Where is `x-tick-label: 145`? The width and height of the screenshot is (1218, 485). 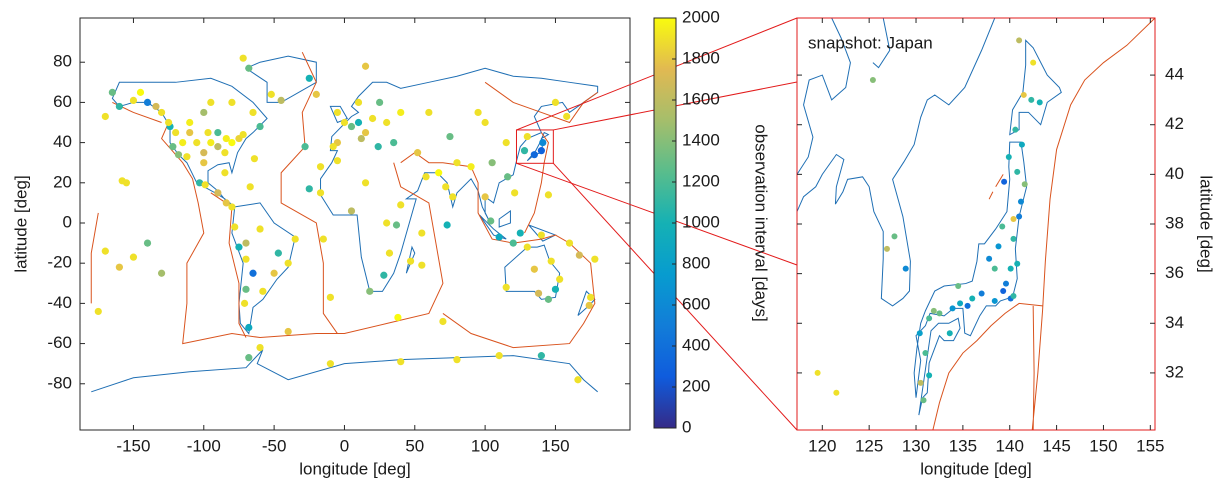
x-tick-label: 145 is located at coordinates (1056, 445).